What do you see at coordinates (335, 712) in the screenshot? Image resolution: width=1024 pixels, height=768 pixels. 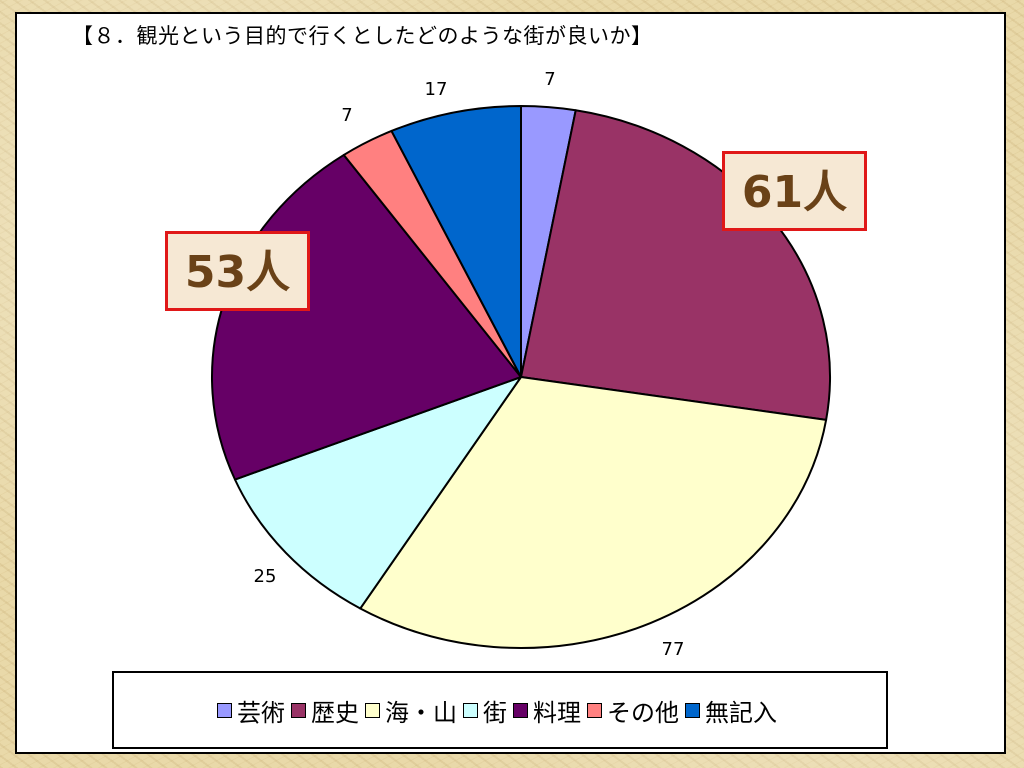 I see `legend-label-history: 歴史` at bounding box center [335, 712].